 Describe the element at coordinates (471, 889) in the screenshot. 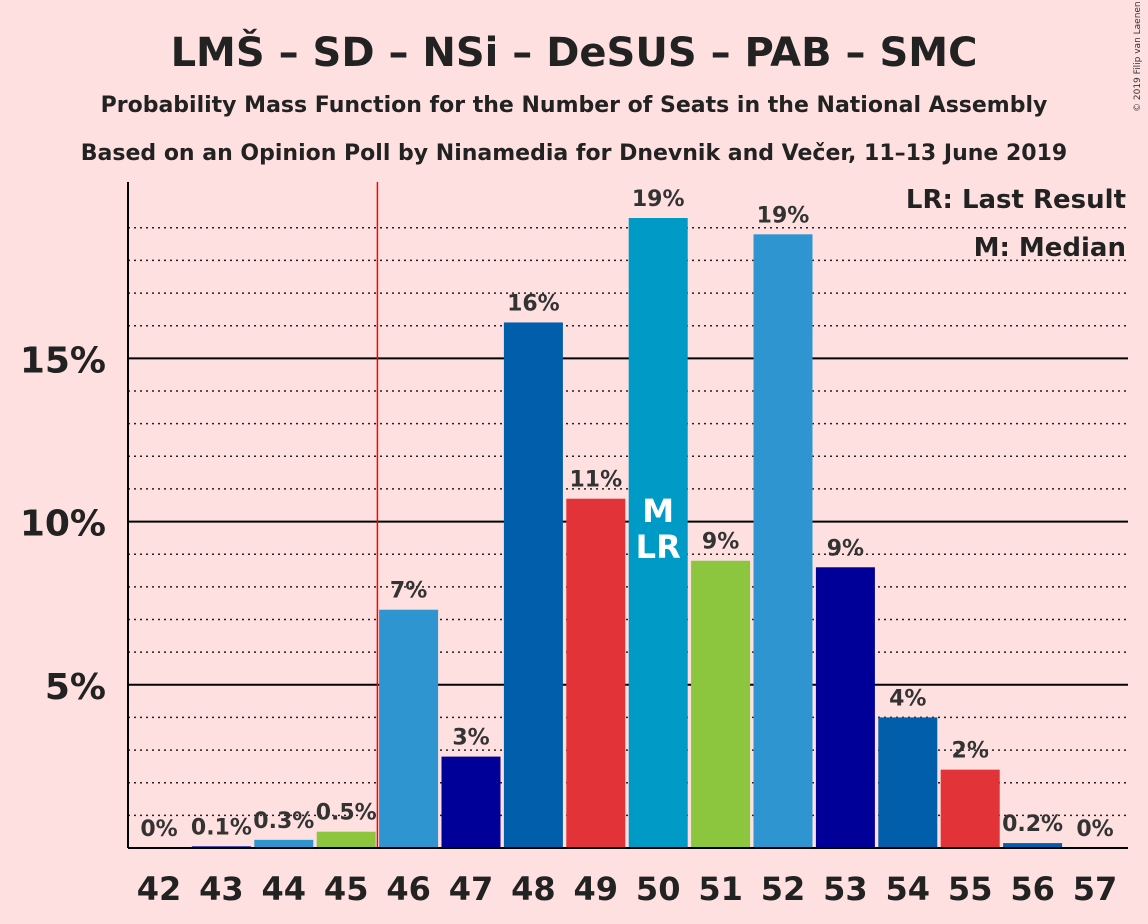

I see `x-tick-label: 47` at that location.